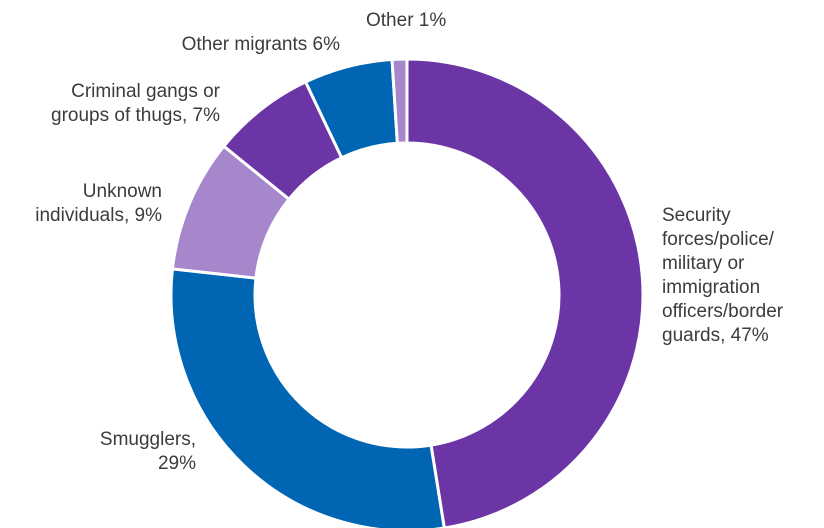 This screenshot has width=824, height=528. Describe the element at coordinates (260, 44) in the screenshot. I see `label-other-migrants: Other migrants 6%` at that location.